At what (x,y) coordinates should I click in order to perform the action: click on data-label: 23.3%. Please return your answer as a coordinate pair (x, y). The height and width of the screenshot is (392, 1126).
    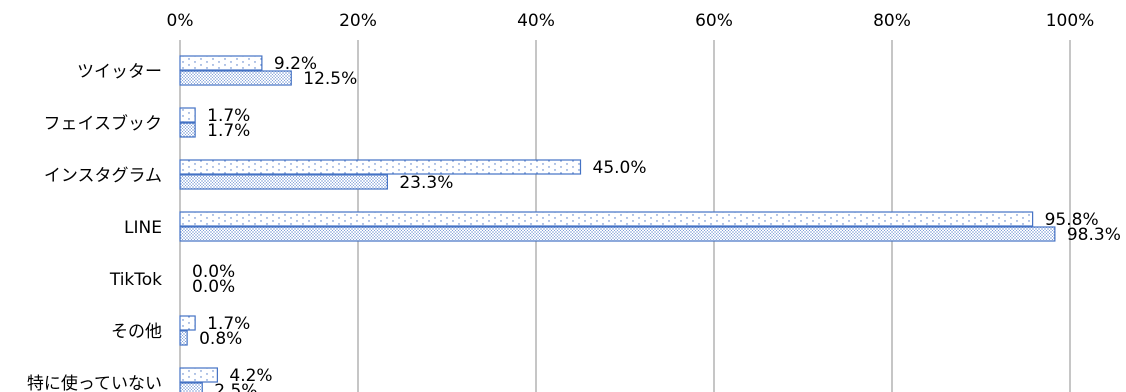
    Looking at the image, I should click on (426, 183).